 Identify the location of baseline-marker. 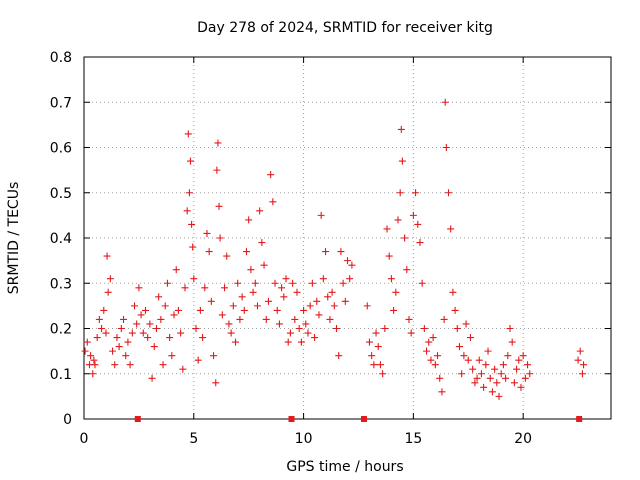
(137, 419).